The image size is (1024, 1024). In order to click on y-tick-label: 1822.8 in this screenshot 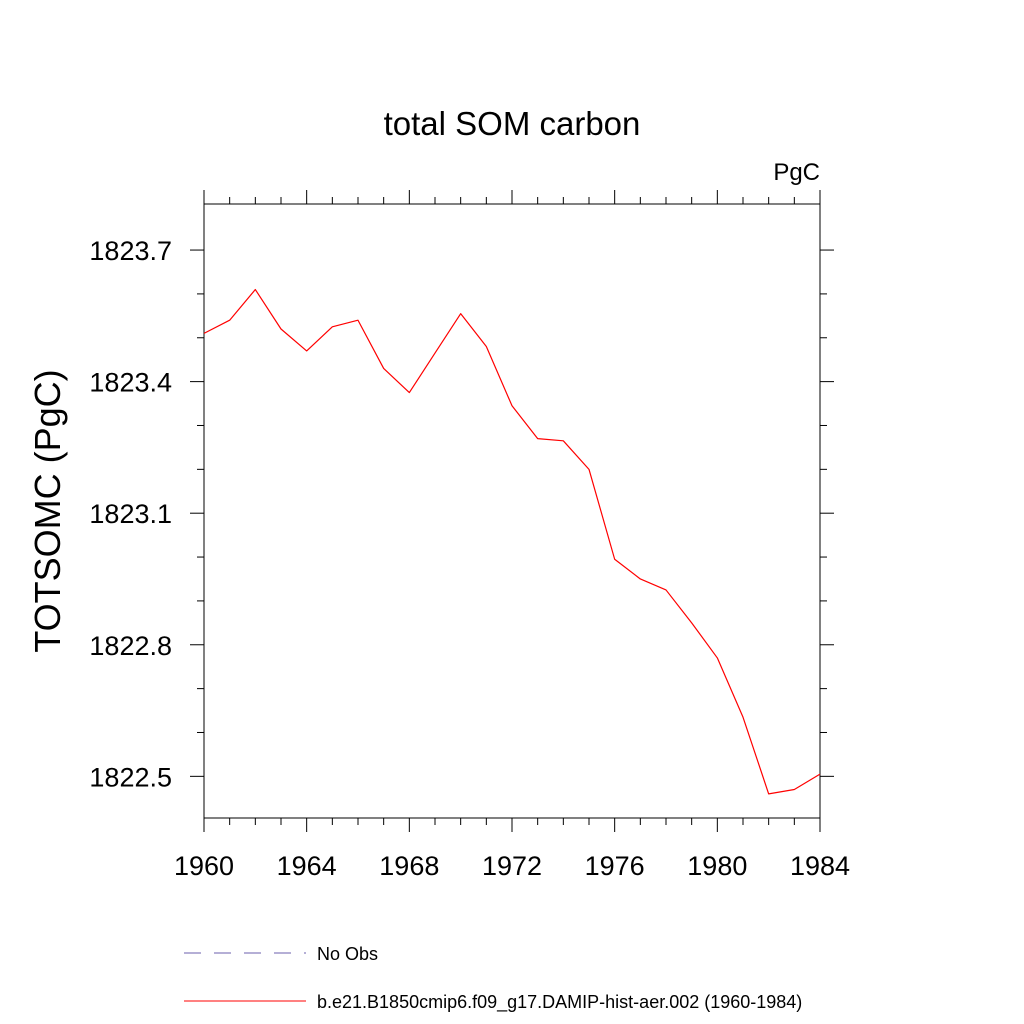, I will do `click(130, 646)`.